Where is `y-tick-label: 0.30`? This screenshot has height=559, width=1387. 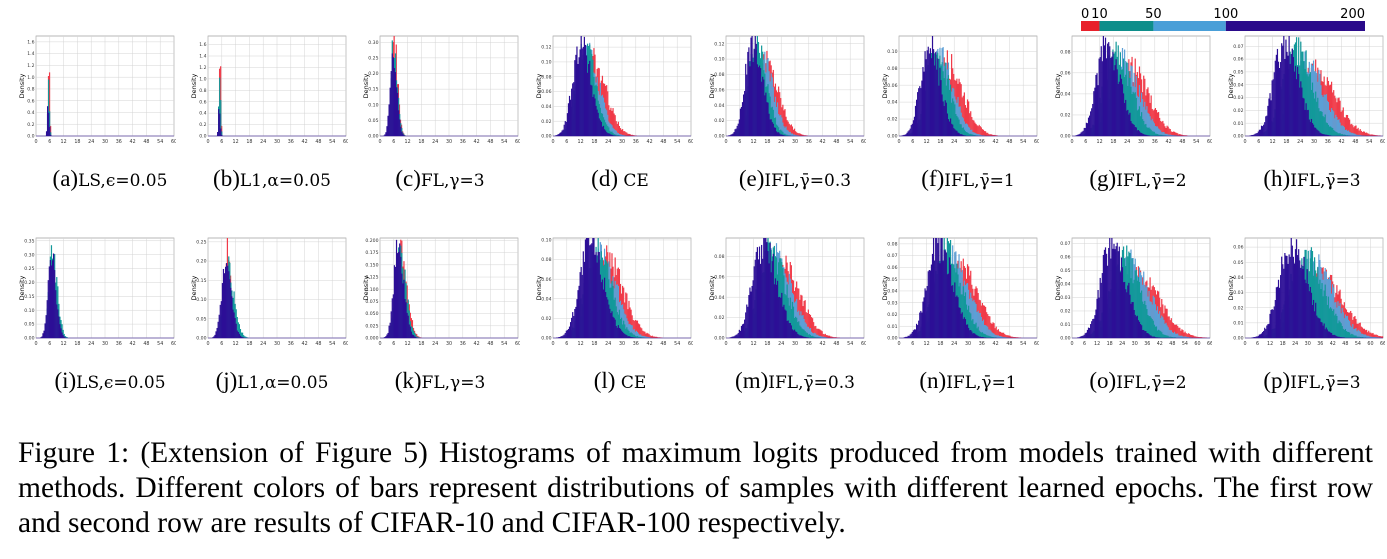 y-tick-label: 0.30 is located at coordinates (29, 255).